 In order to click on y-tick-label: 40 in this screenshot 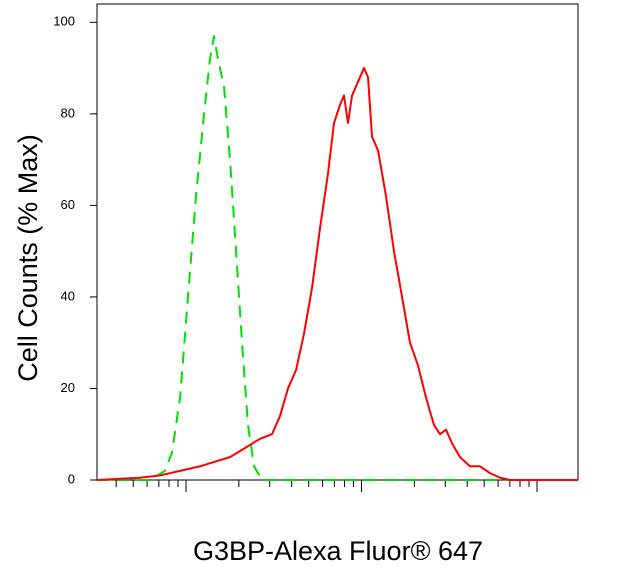, I will do `click(68, 295)`.